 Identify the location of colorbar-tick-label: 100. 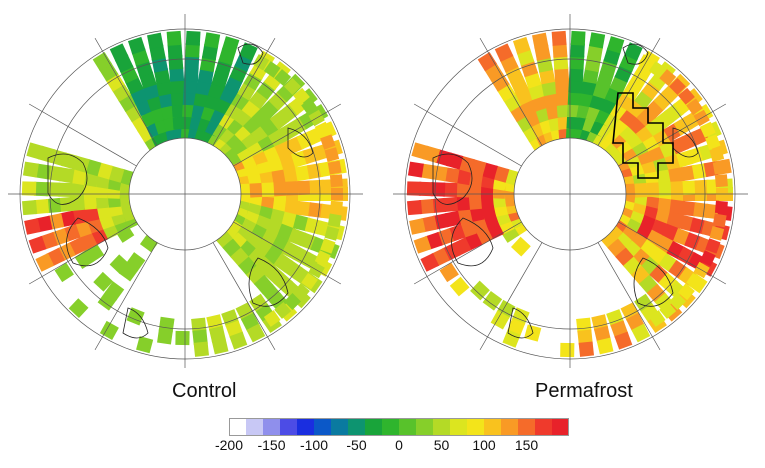
(484, 445).